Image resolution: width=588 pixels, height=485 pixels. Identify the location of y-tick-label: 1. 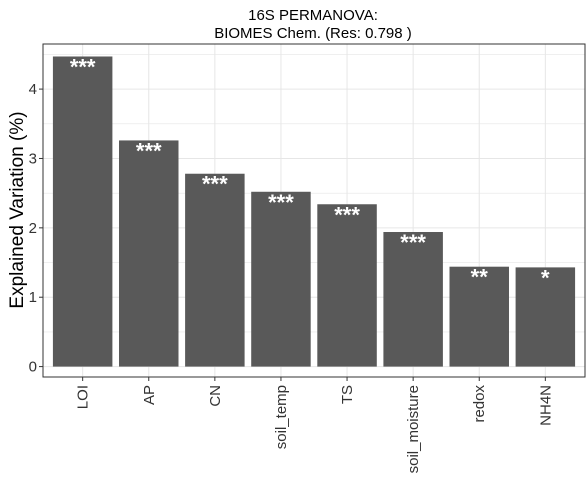
(33, 297).